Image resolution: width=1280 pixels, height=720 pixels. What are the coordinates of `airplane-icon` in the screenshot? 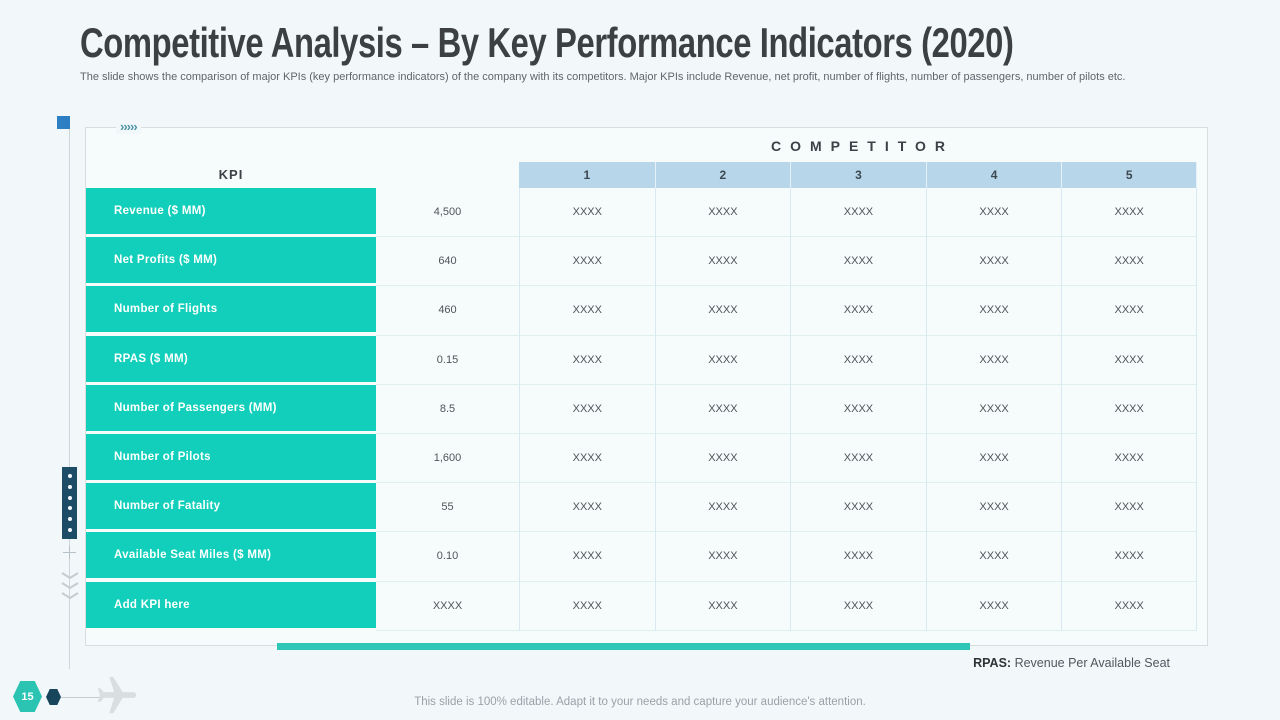 It's located at (117, 696).